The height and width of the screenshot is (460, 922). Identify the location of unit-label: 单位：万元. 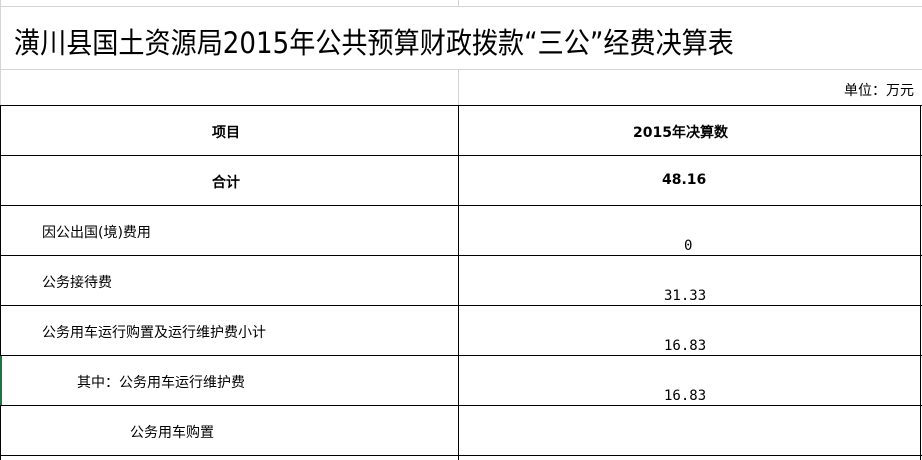
(879, 91).